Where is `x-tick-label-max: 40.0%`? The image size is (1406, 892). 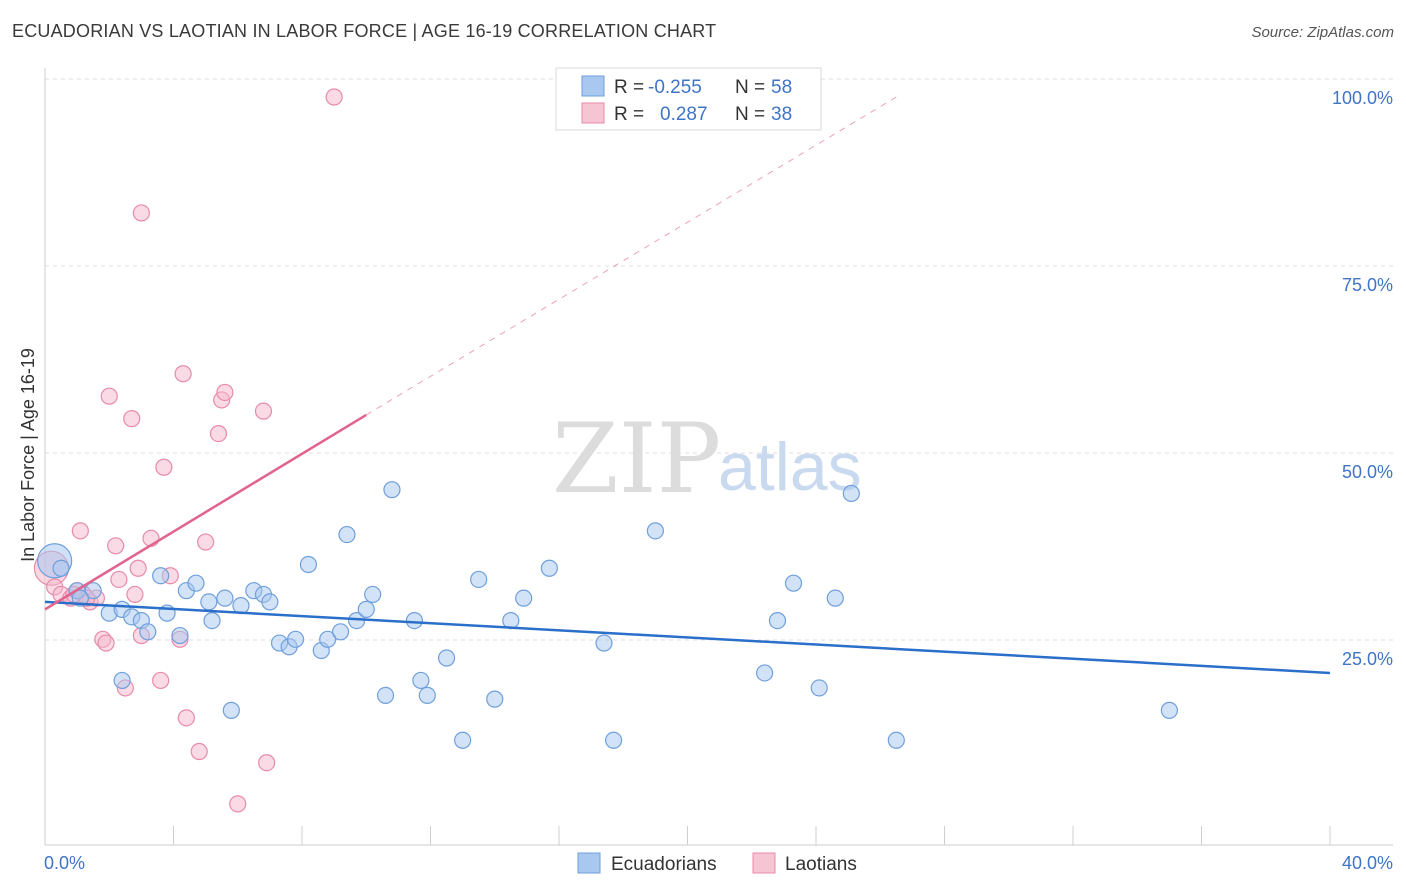 x-tick-label-max: 40.0% is located at coordinates (1367, 863).